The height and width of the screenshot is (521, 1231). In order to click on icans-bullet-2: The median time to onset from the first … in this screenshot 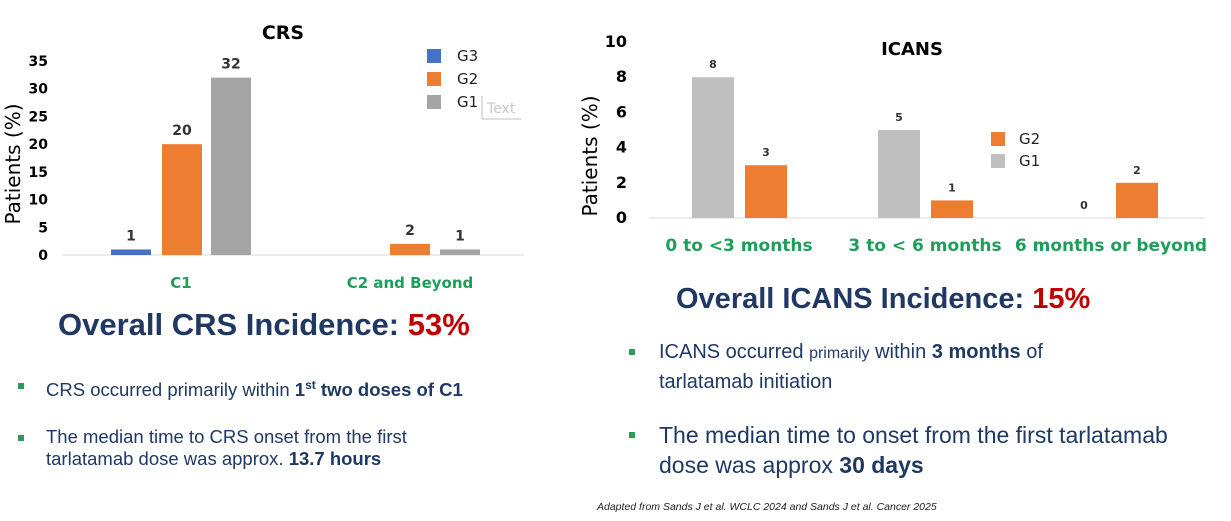, I will do `click(898, 450)`.